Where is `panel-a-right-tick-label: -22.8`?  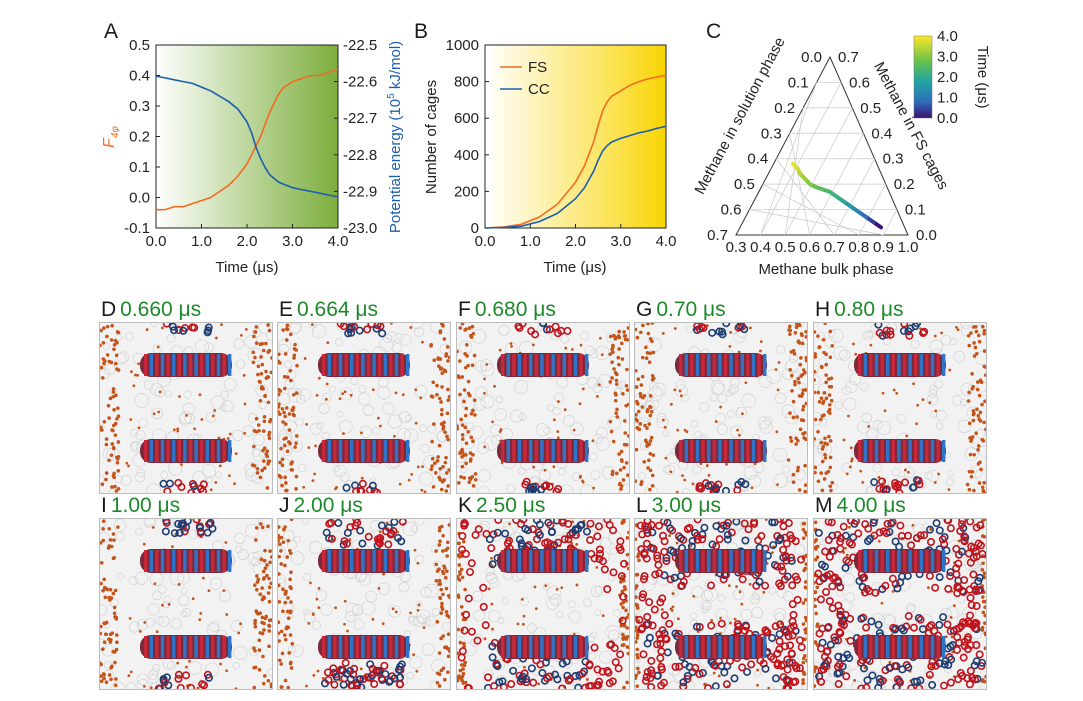
panel-a-right-tick-label: -22.8 is located at coordinates (360, 155).